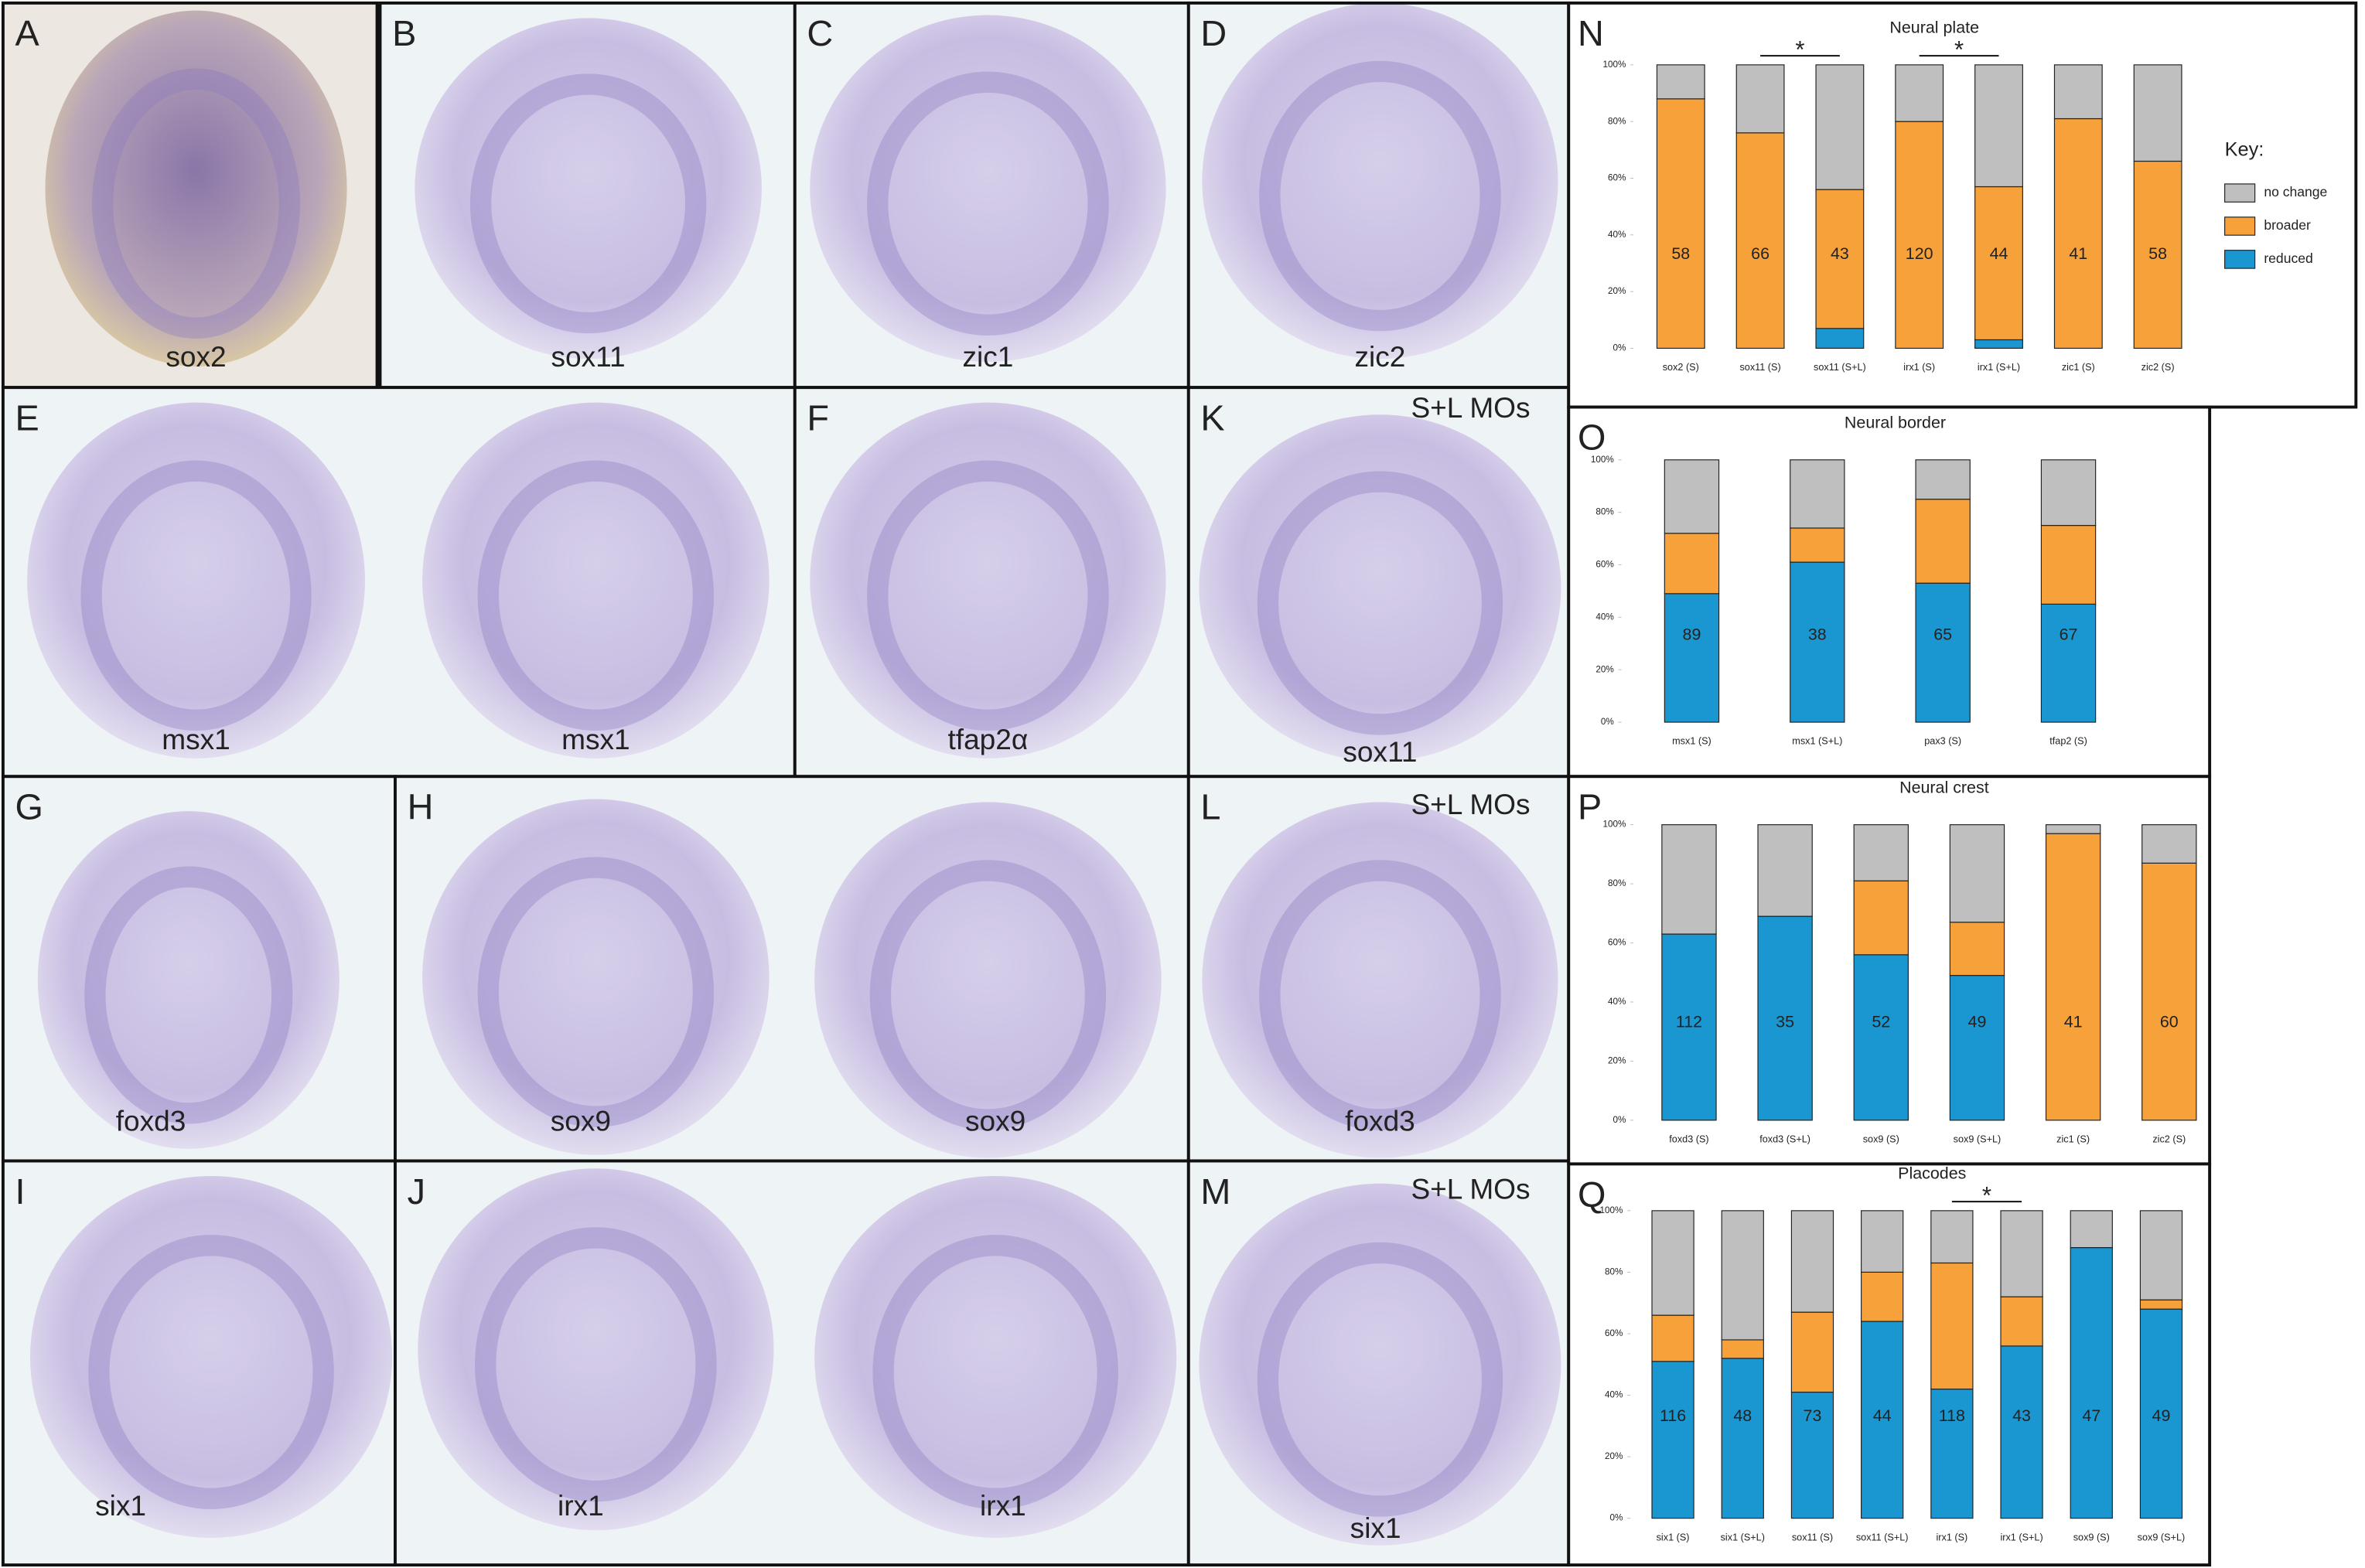  What do you see at coordinates (2295, 191) in the screenshot?
I see `legend-label: no change` at bounding box center [2295, 191].